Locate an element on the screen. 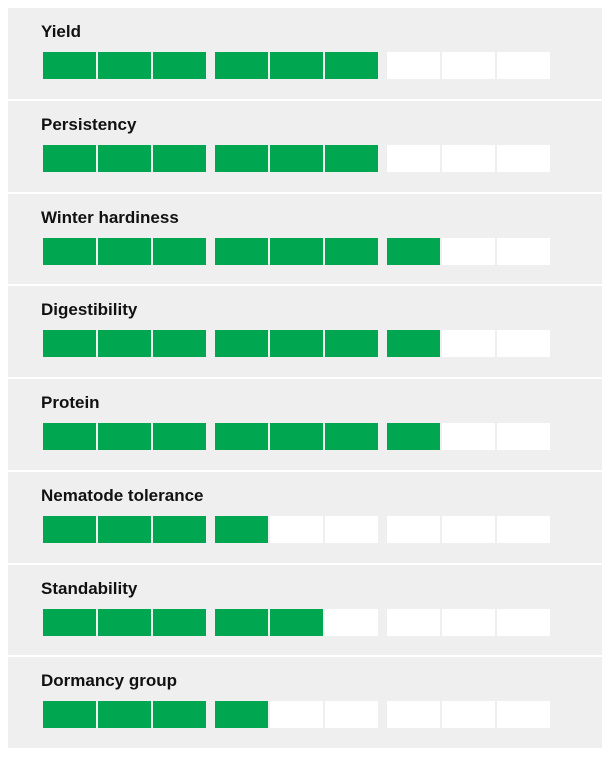 The width and height of the screenshot is (610, 758). rating-label: Nematode tolerance is located at coordinates (122, 495).